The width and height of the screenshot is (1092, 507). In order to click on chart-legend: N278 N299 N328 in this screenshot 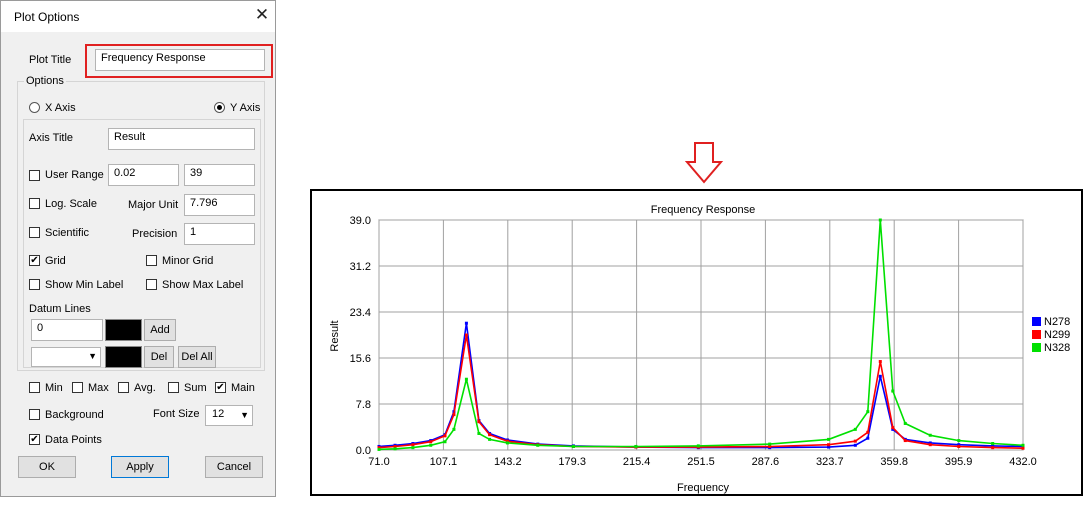, I will do `click(1051, 335)`.